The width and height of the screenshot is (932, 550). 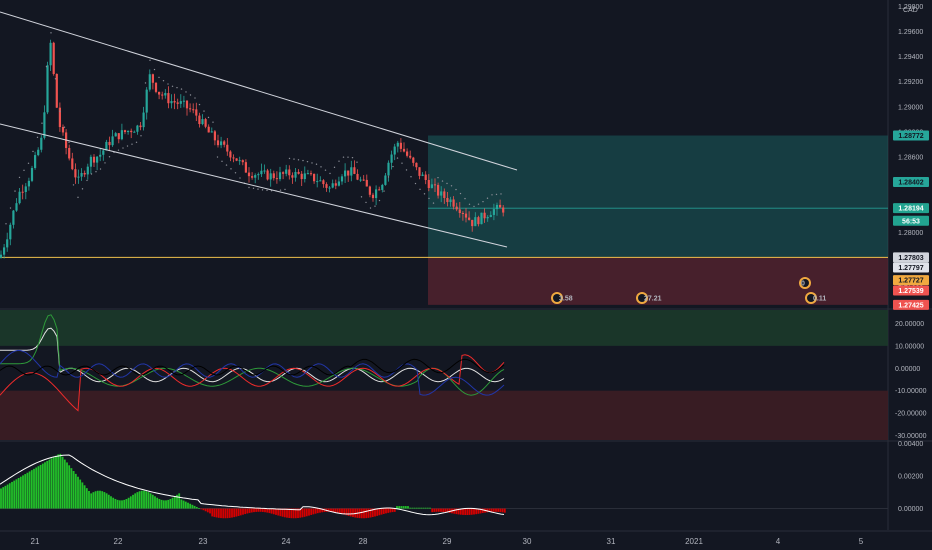 I want to click on osc-tick-label: 0.00200, so click(x=910, y=477).